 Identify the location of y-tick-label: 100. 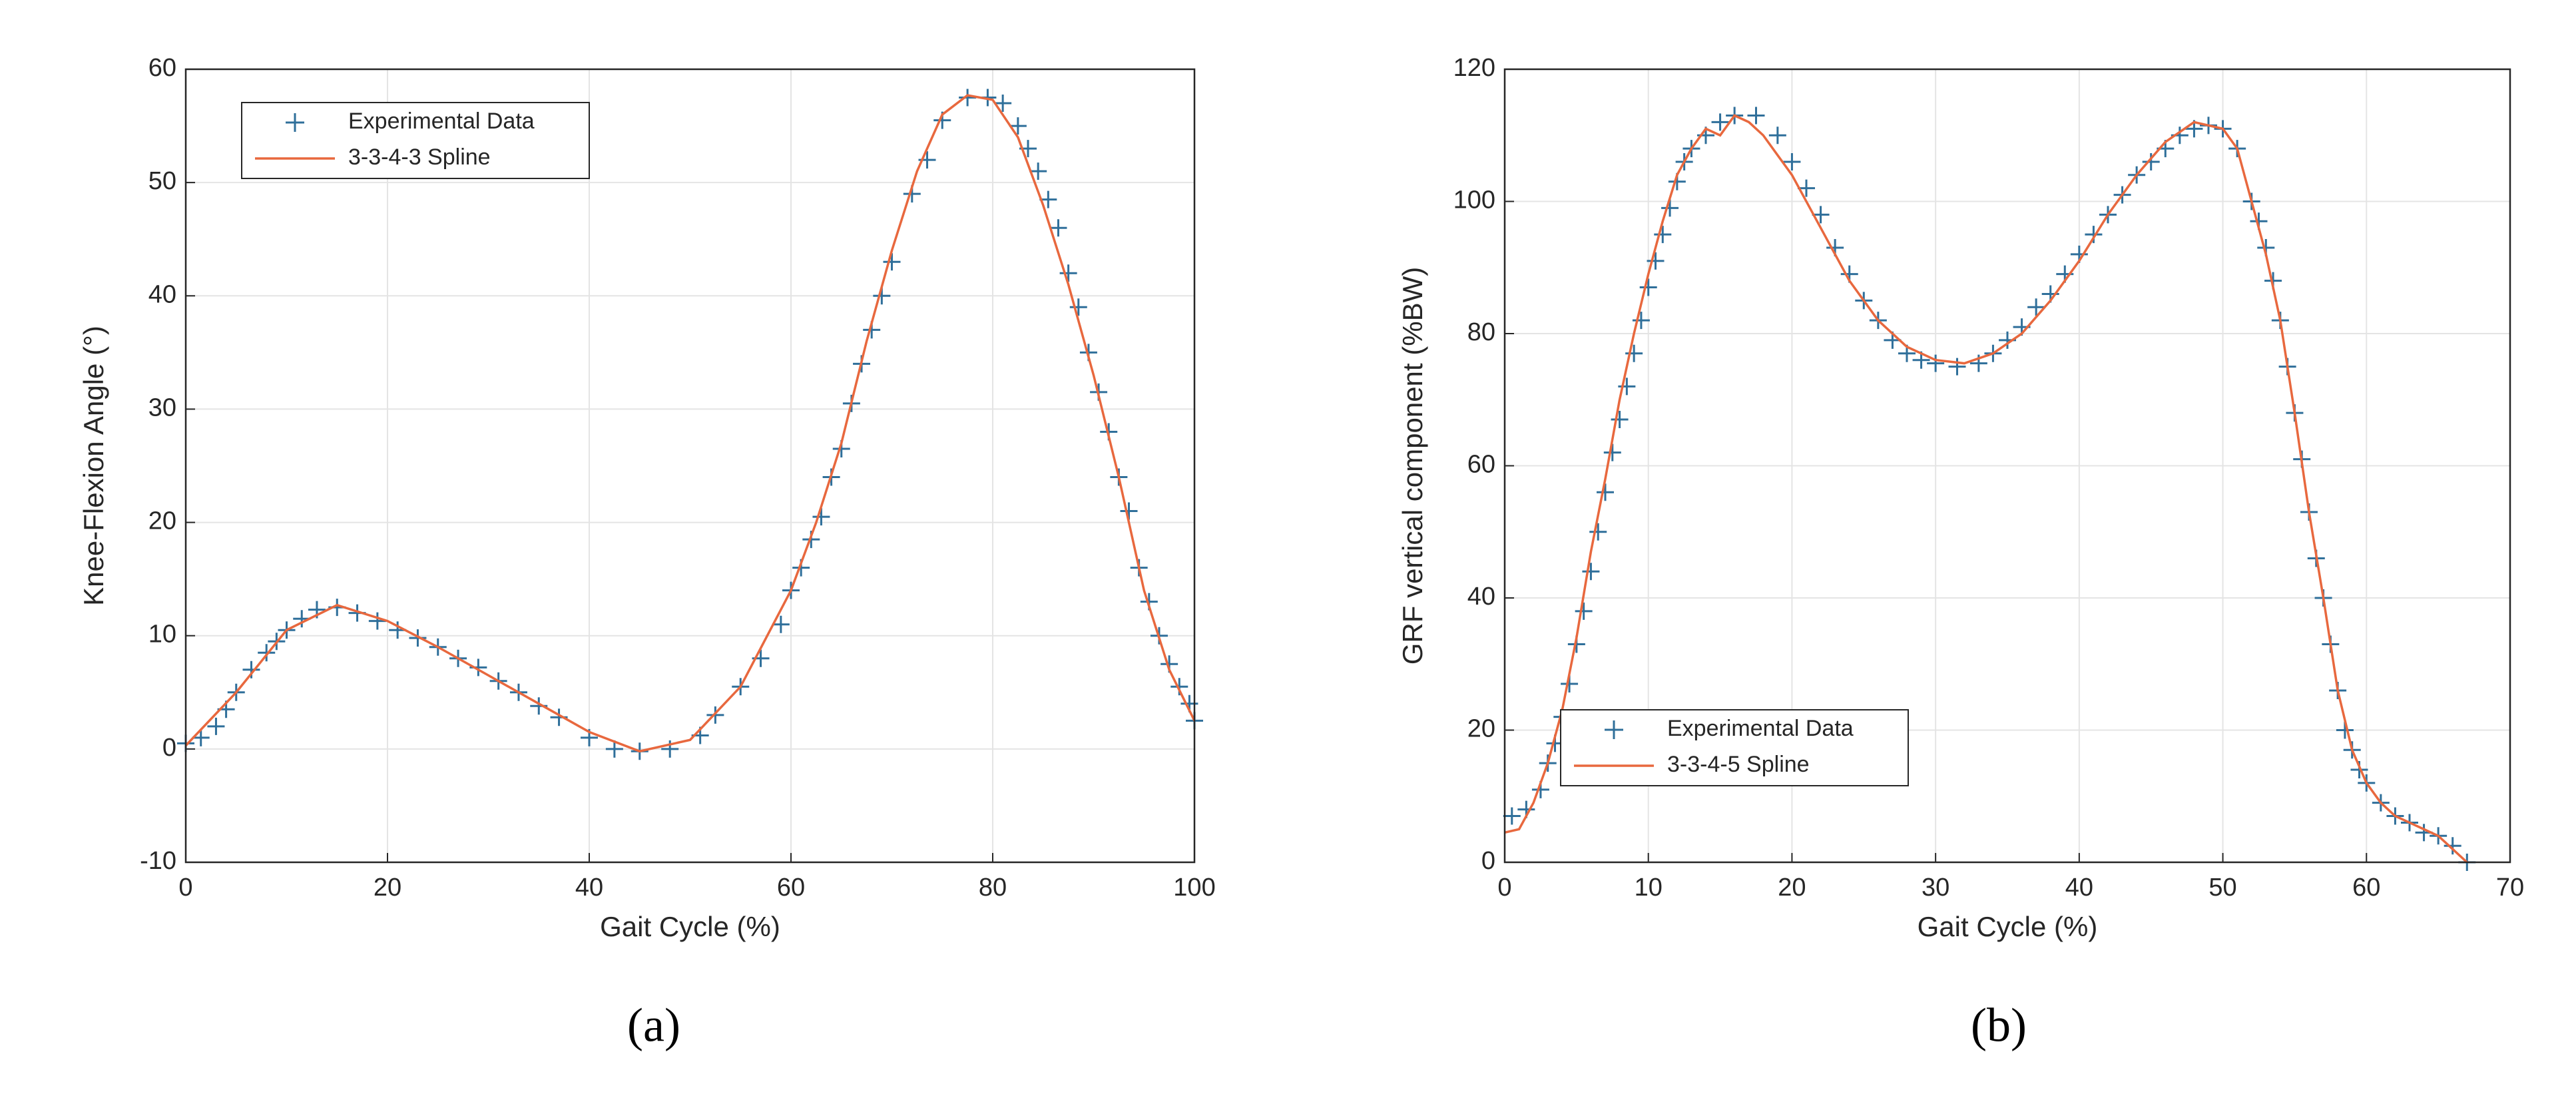
(1474, 200).